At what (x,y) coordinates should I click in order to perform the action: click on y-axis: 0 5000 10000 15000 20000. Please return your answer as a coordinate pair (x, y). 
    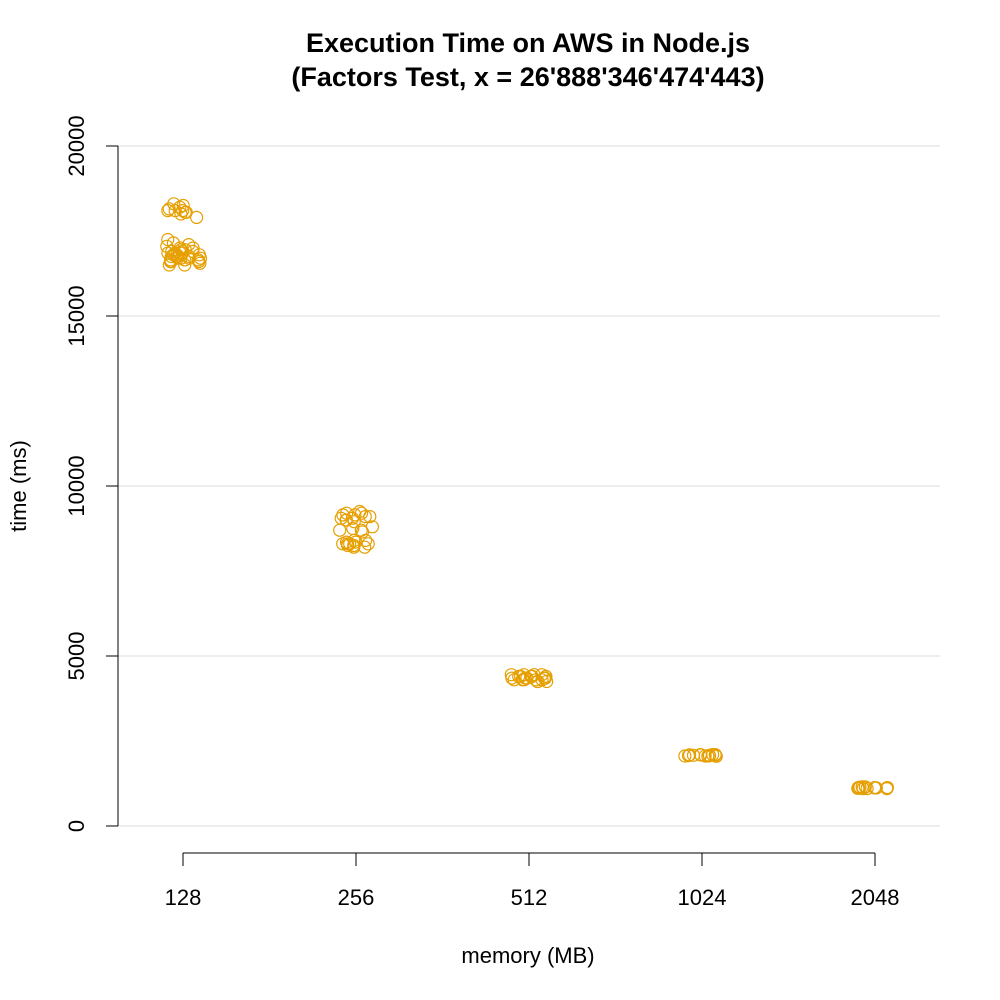
    Looking at the image, I should click on (91, 473).